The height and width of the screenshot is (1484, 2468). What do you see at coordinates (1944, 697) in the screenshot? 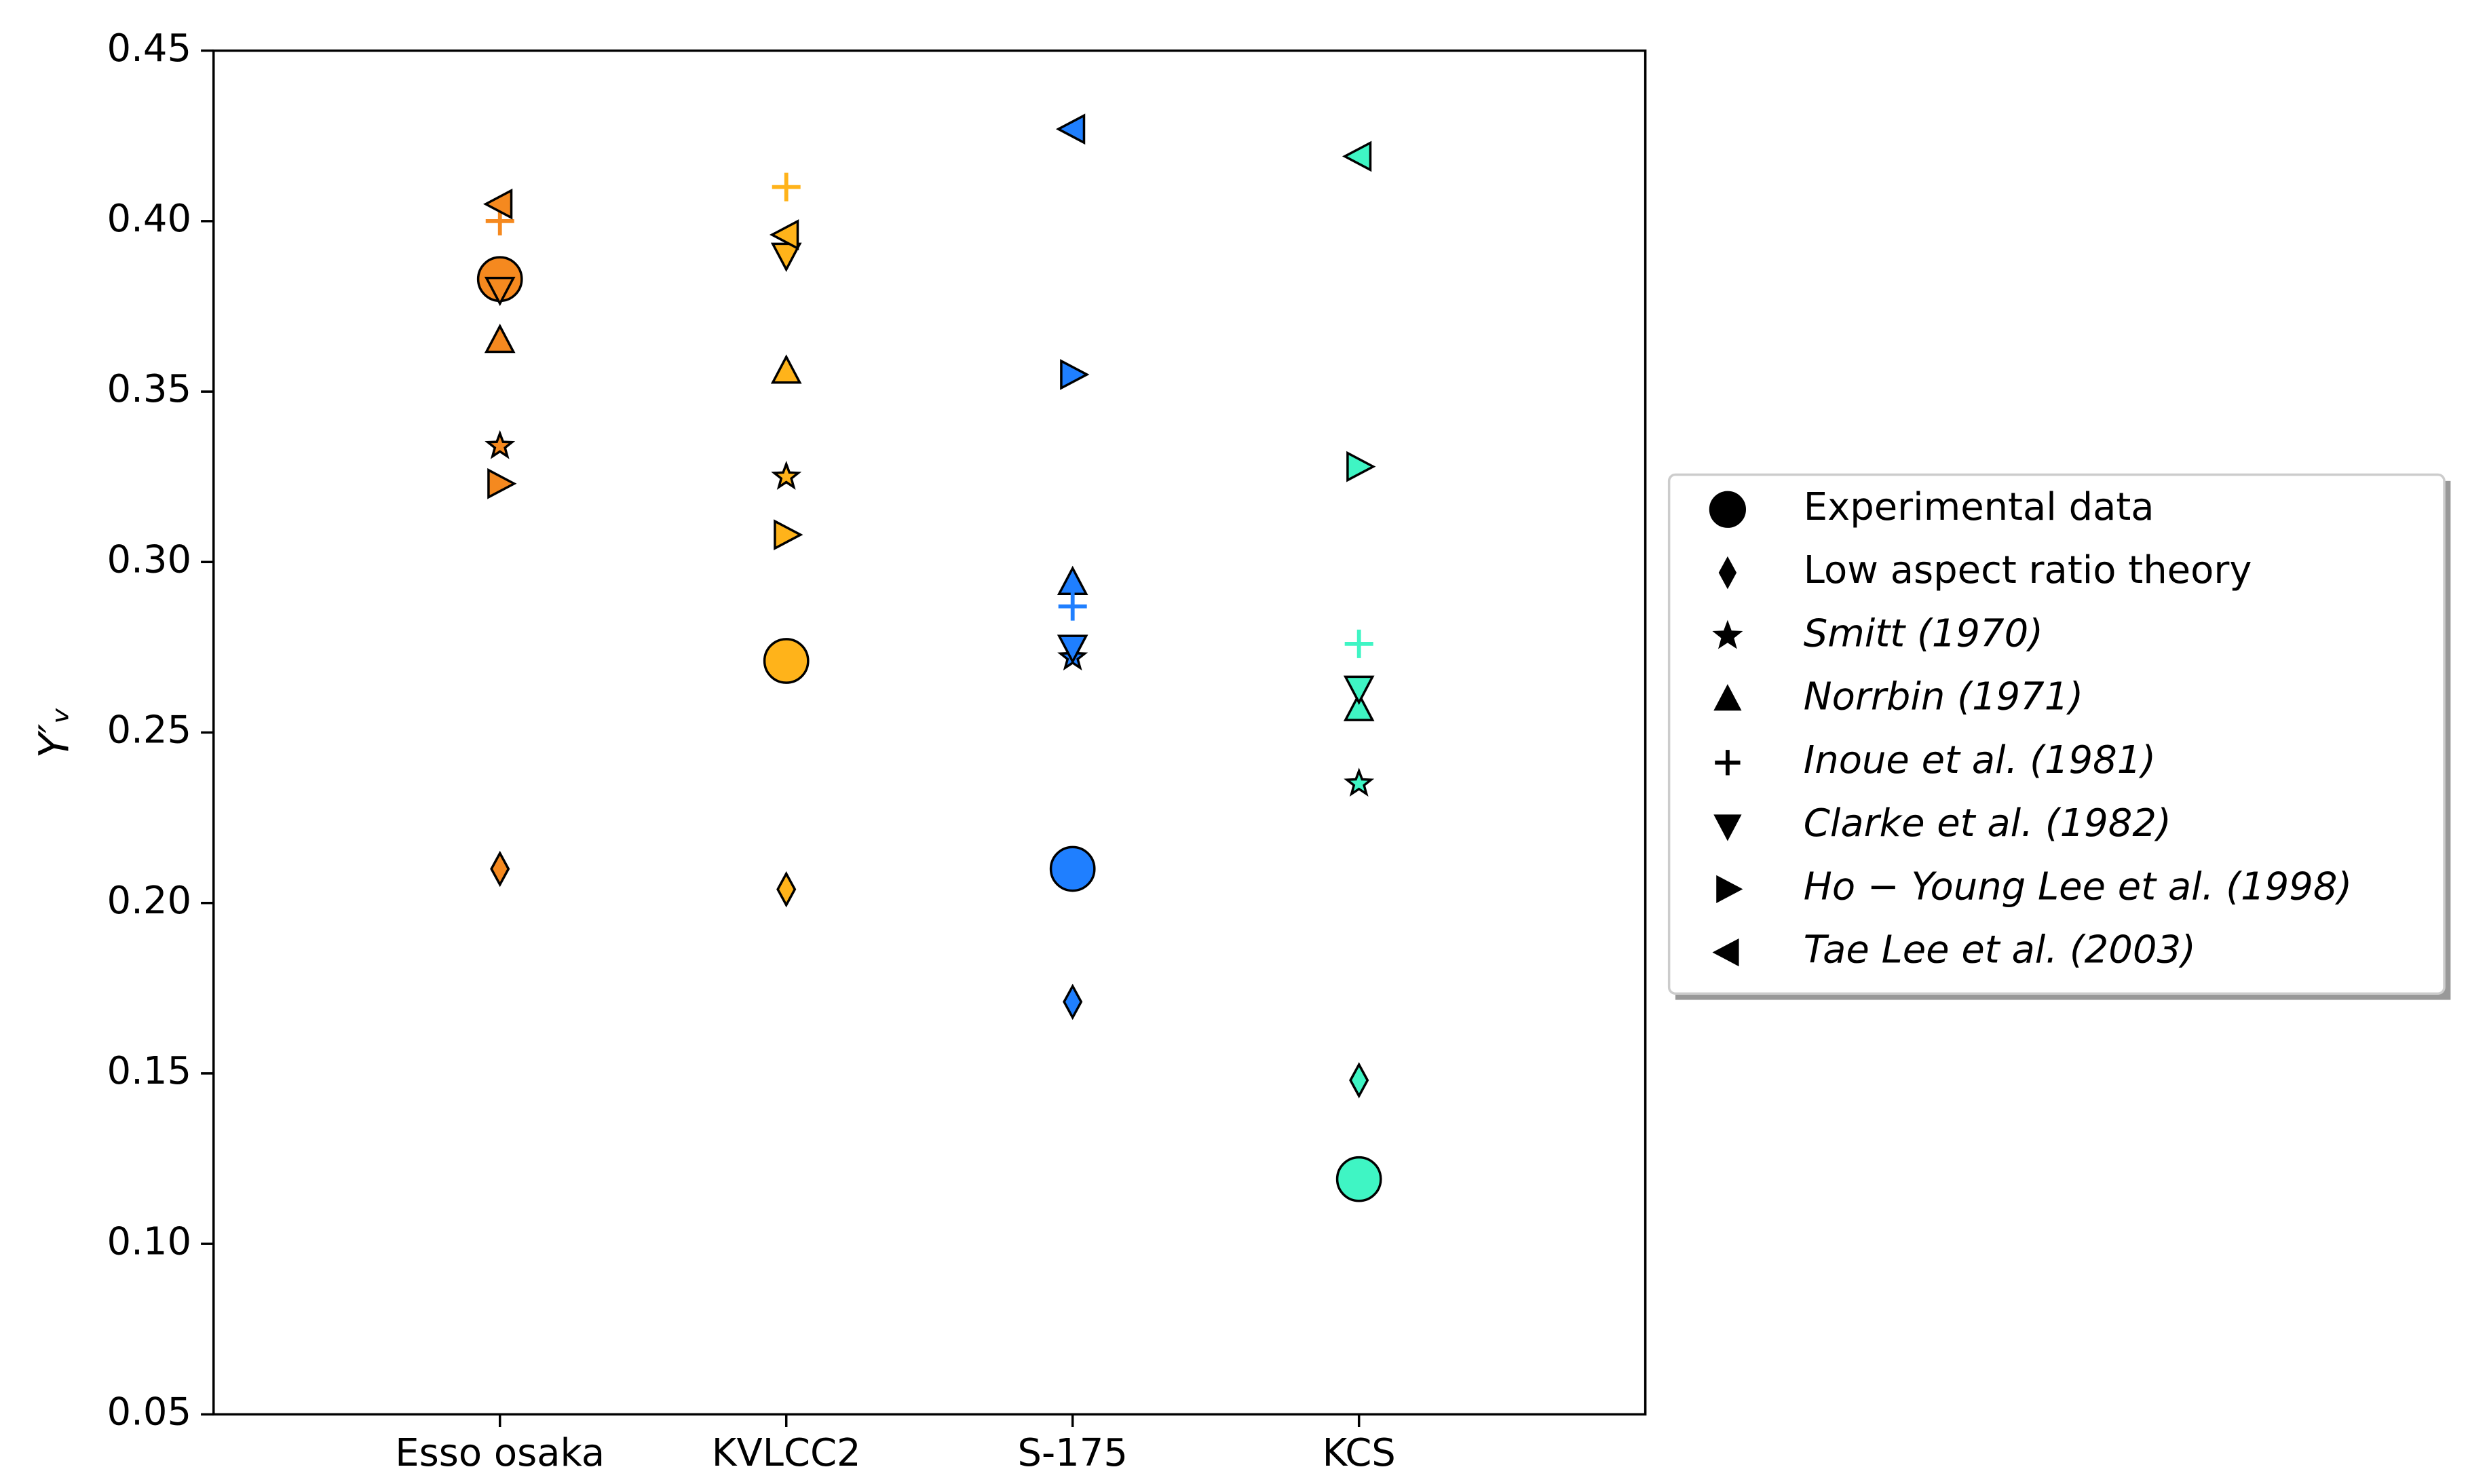
I see `legend-label: Norrbin (1971)` at bounding box center [1944, 697].